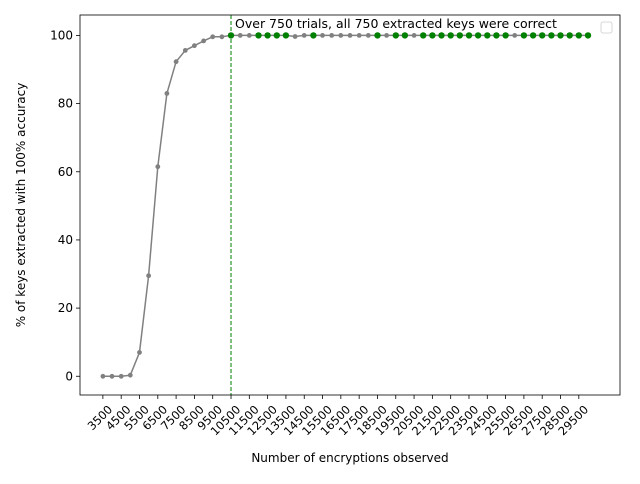  I want to click on y-tick-label: 40, so click(65, 240).